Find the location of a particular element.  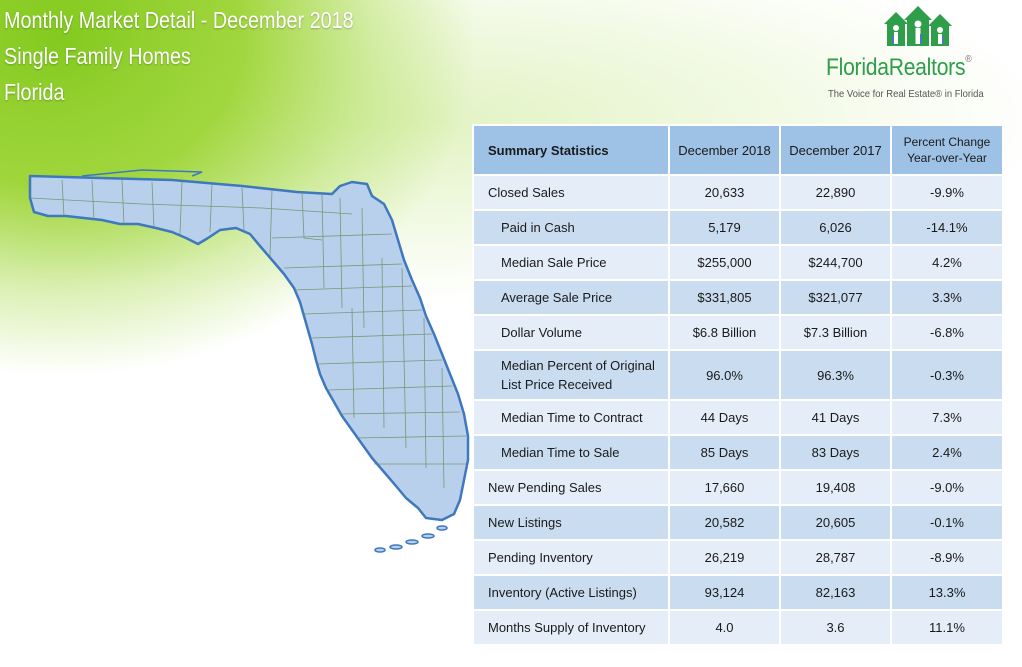

value-pct-change: -9.9% is located at coordinates (947, 192).